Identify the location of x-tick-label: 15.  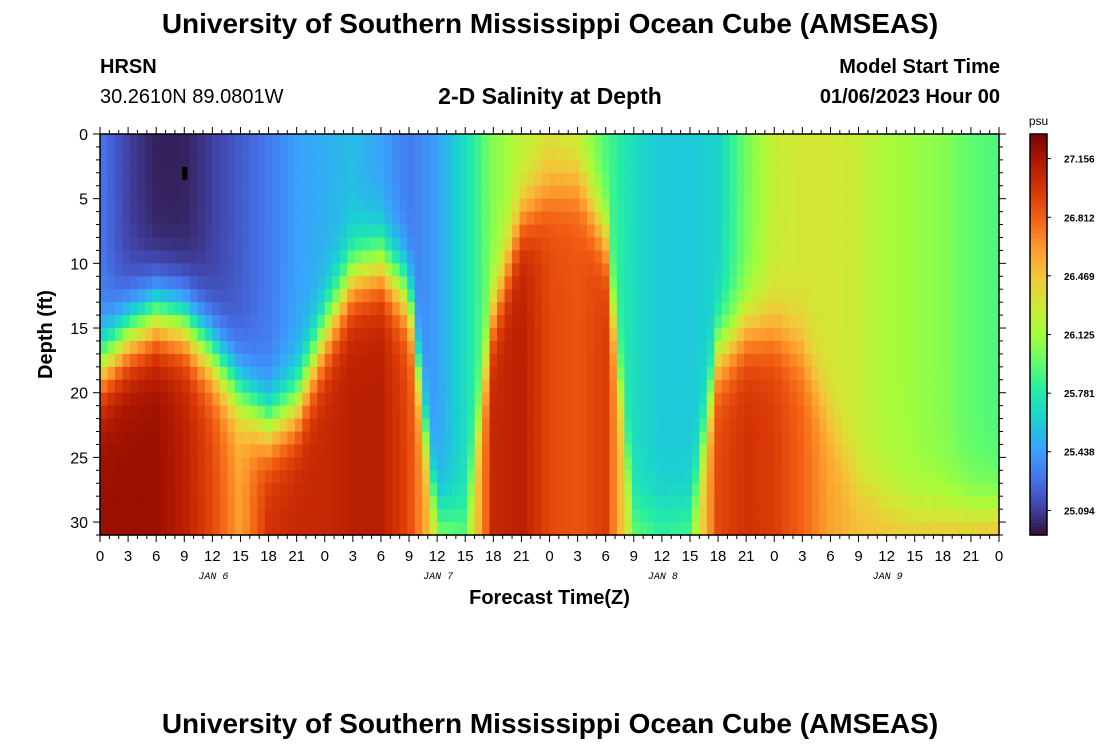
(240, 556).